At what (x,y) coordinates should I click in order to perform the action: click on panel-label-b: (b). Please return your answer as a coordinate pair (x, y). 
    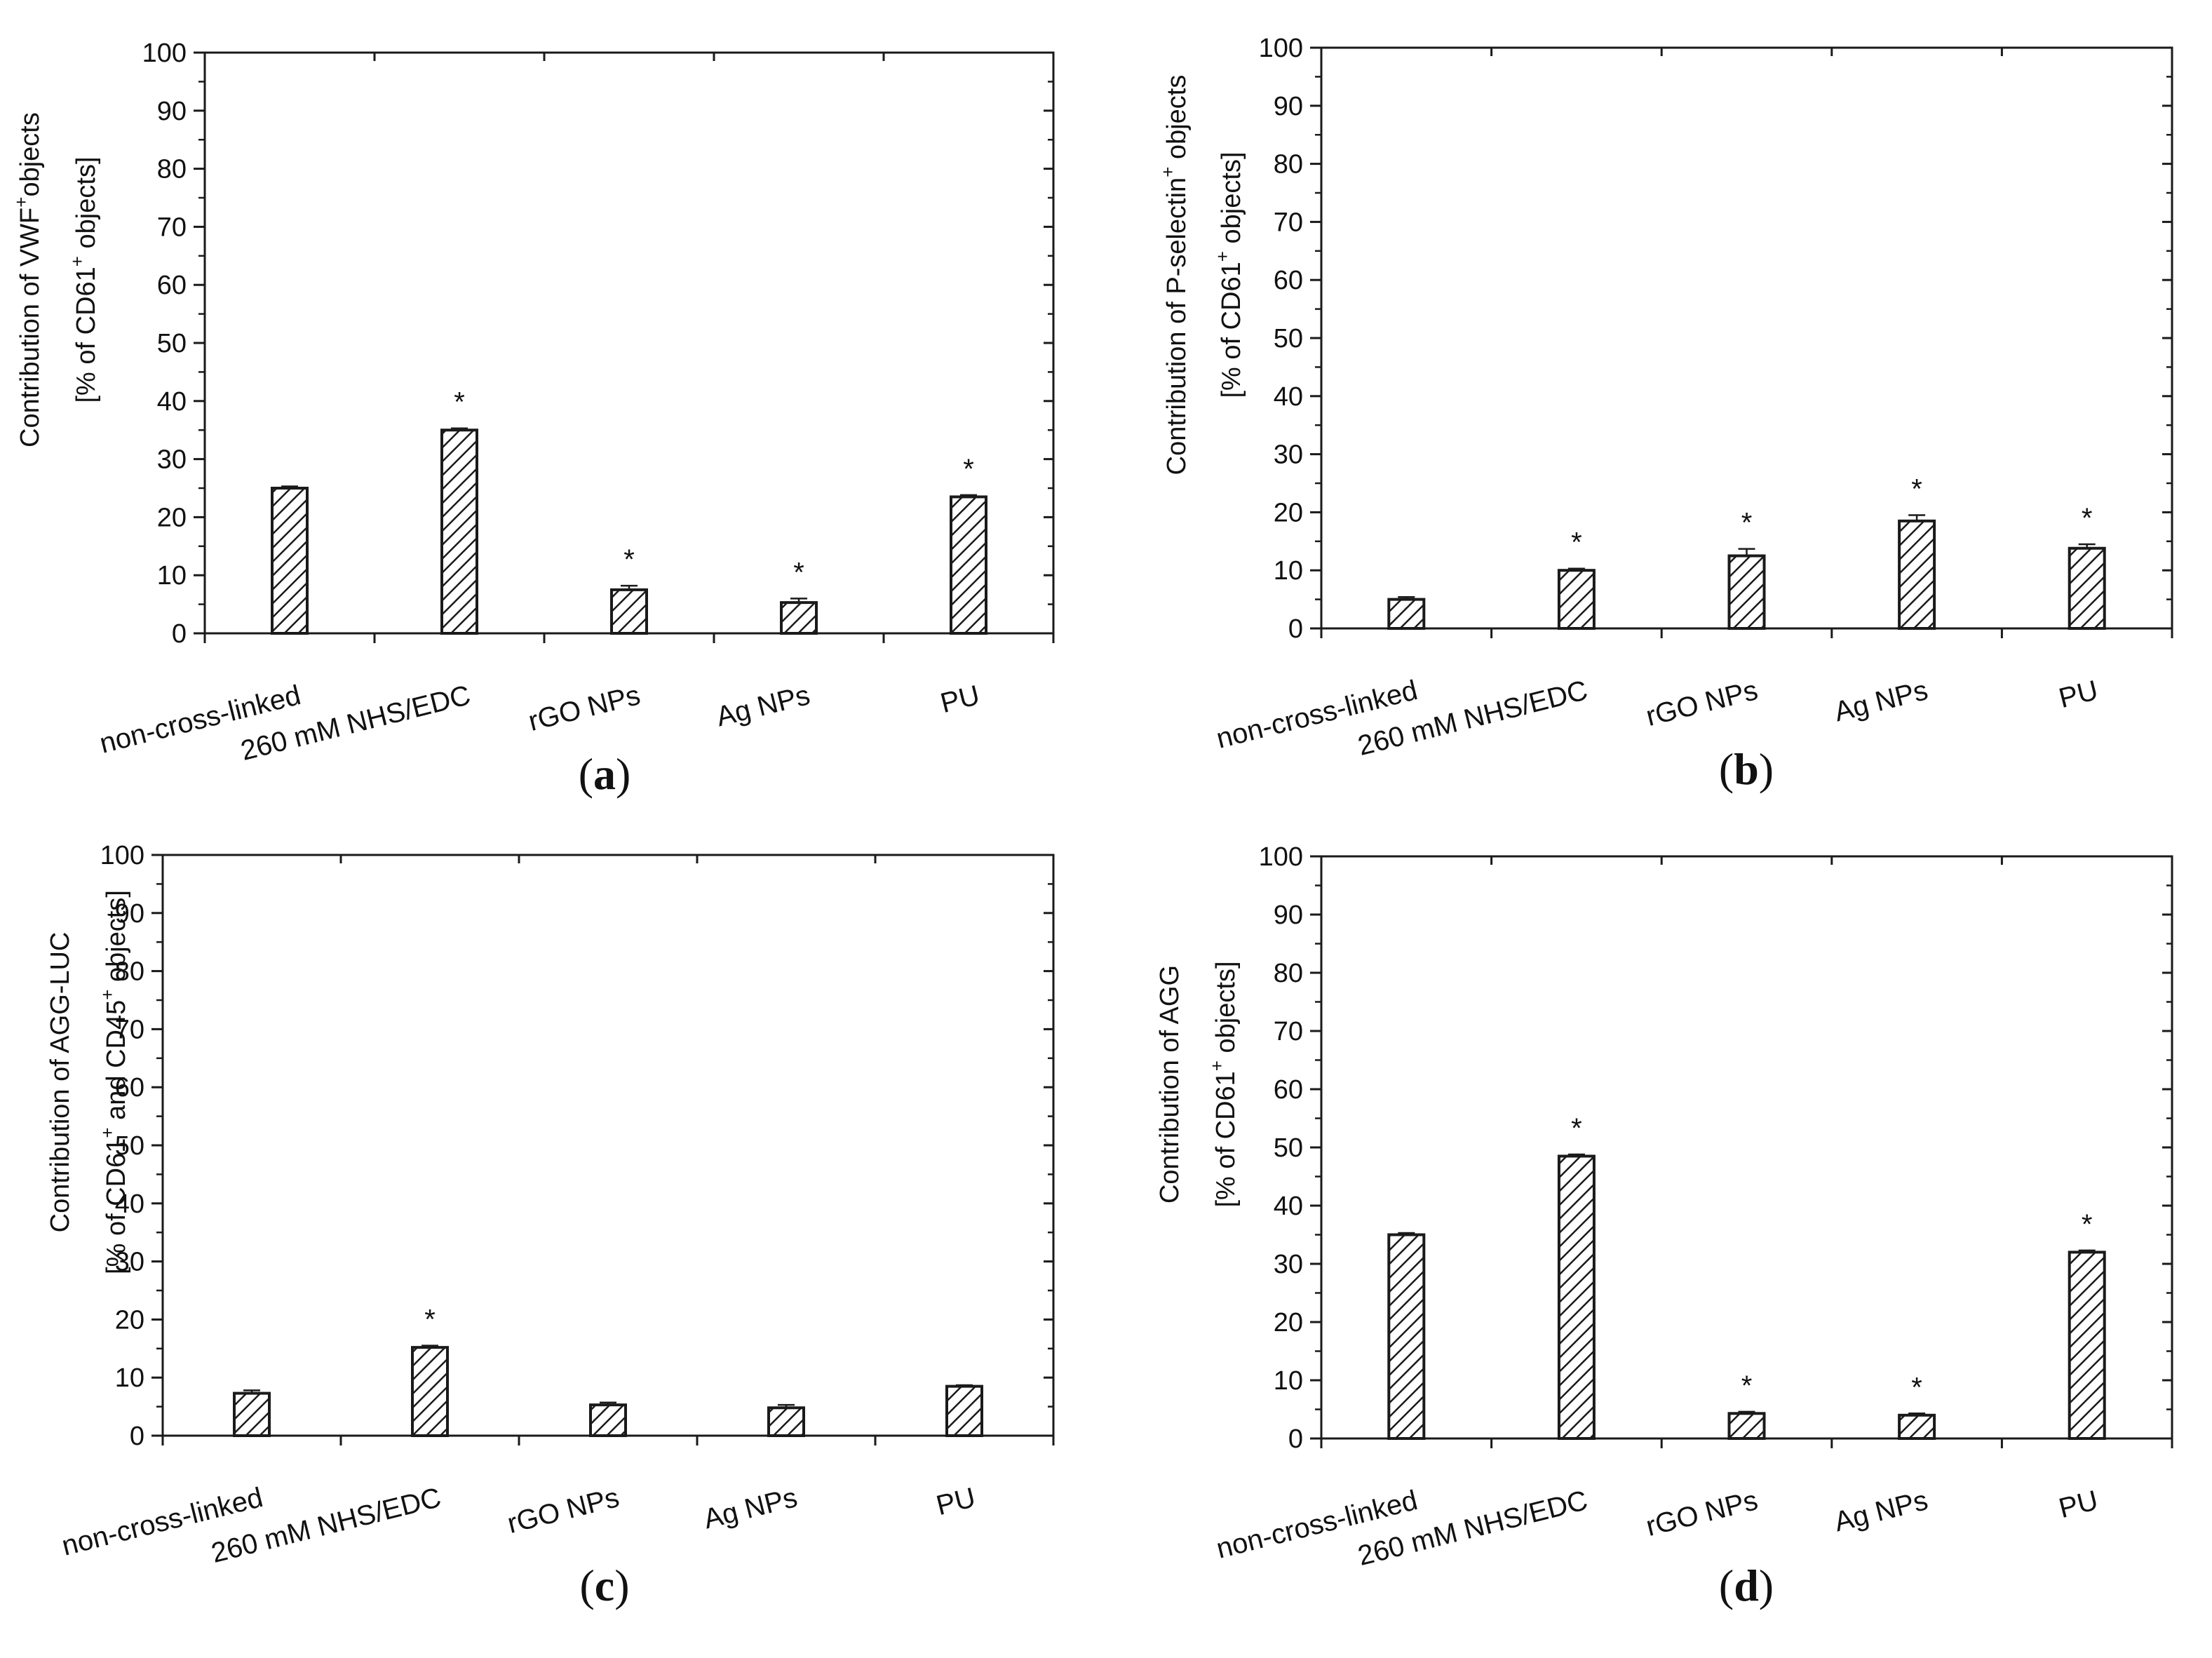
    Looking at the image, I should click on (1746, 769).